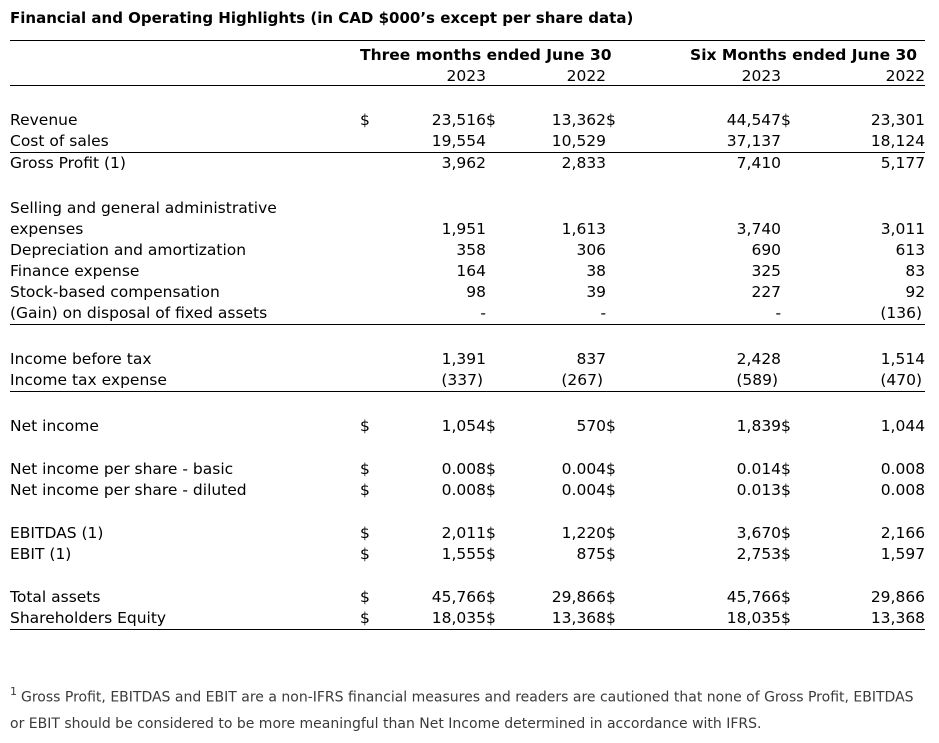 Image resolution: width=939 pixels, height=743 pixels. Describe the element at coordinates (596, 292) in the screenshot. I see `value-cell: 39` at that location.